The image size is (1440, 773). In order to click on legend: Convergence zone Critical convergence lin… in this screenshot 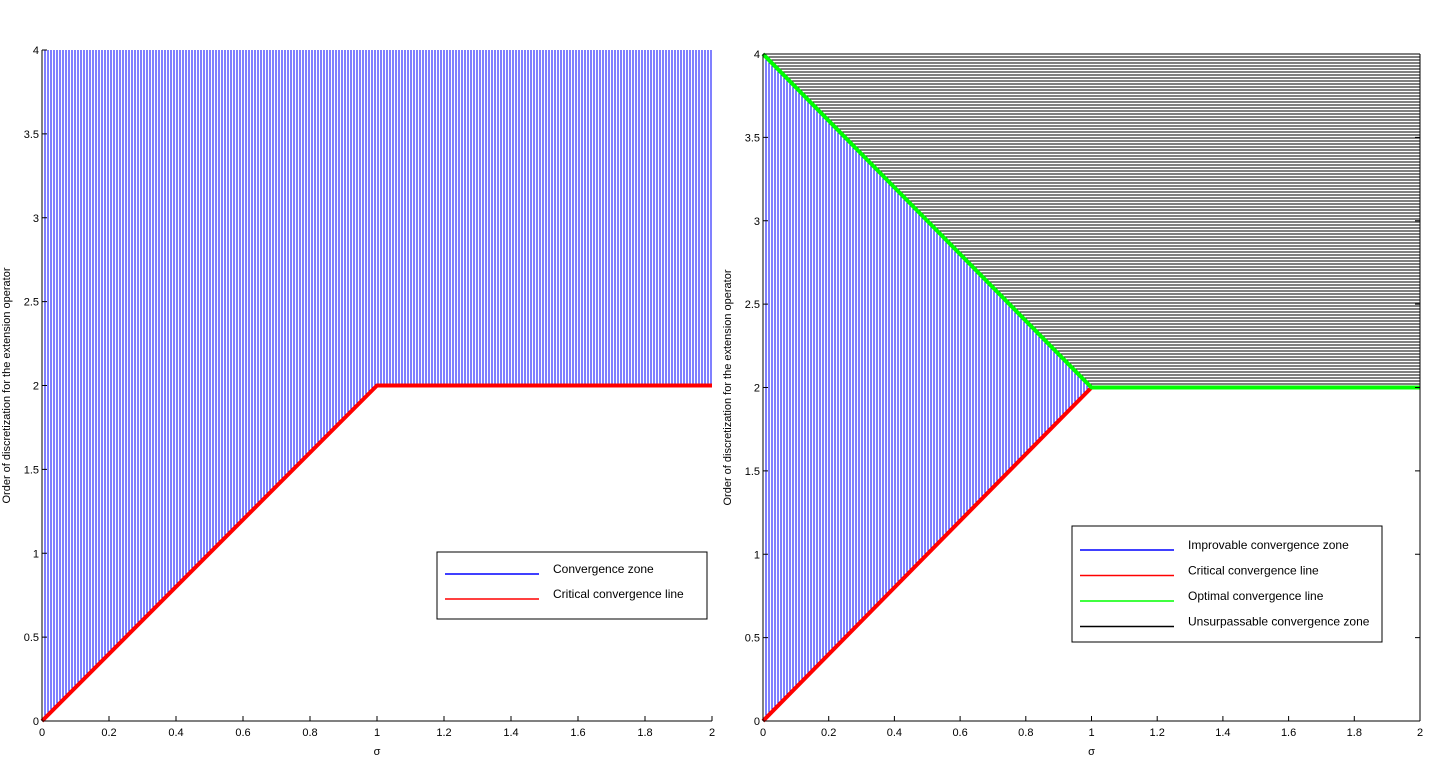, I will do `click(572, 585)`.